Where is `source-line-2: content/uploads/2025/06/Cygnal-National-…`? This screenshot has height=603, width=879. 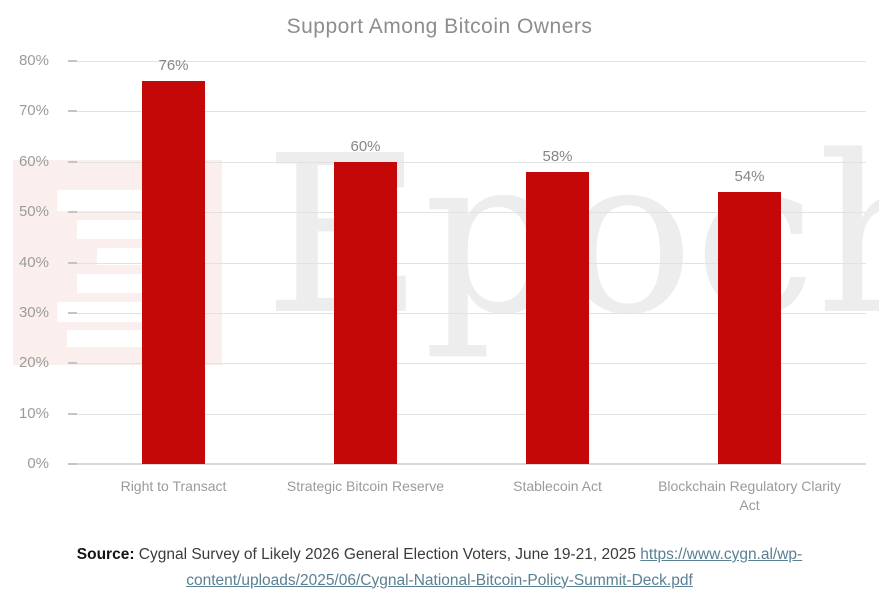 source-line-2: content/uploads/2025/06/Cygnal-National-… is located at coordinates (439, 581).